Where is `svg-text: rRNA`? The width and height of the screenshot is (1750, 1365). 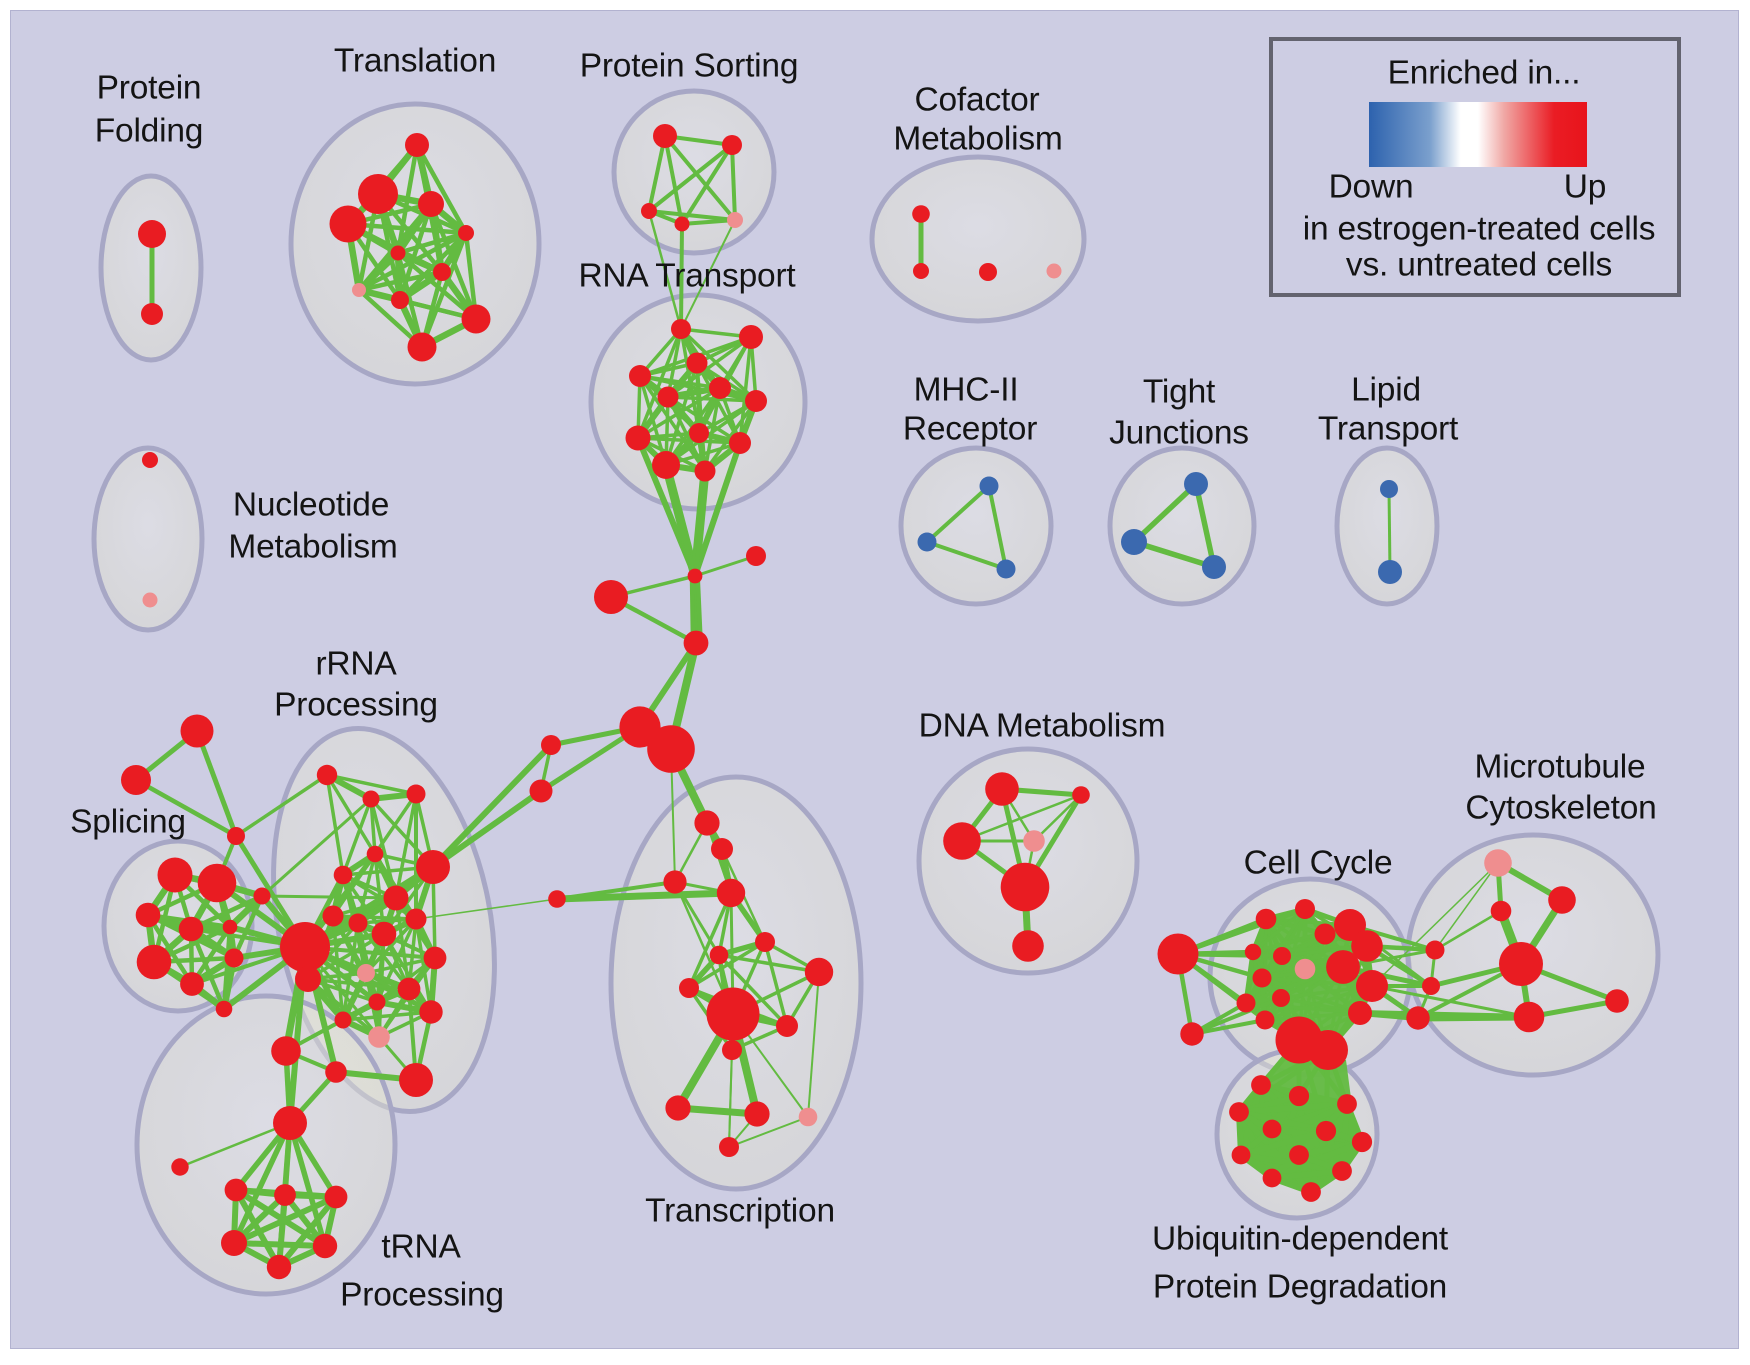
svg-text: rRNA is located at coordinates (356, 664).